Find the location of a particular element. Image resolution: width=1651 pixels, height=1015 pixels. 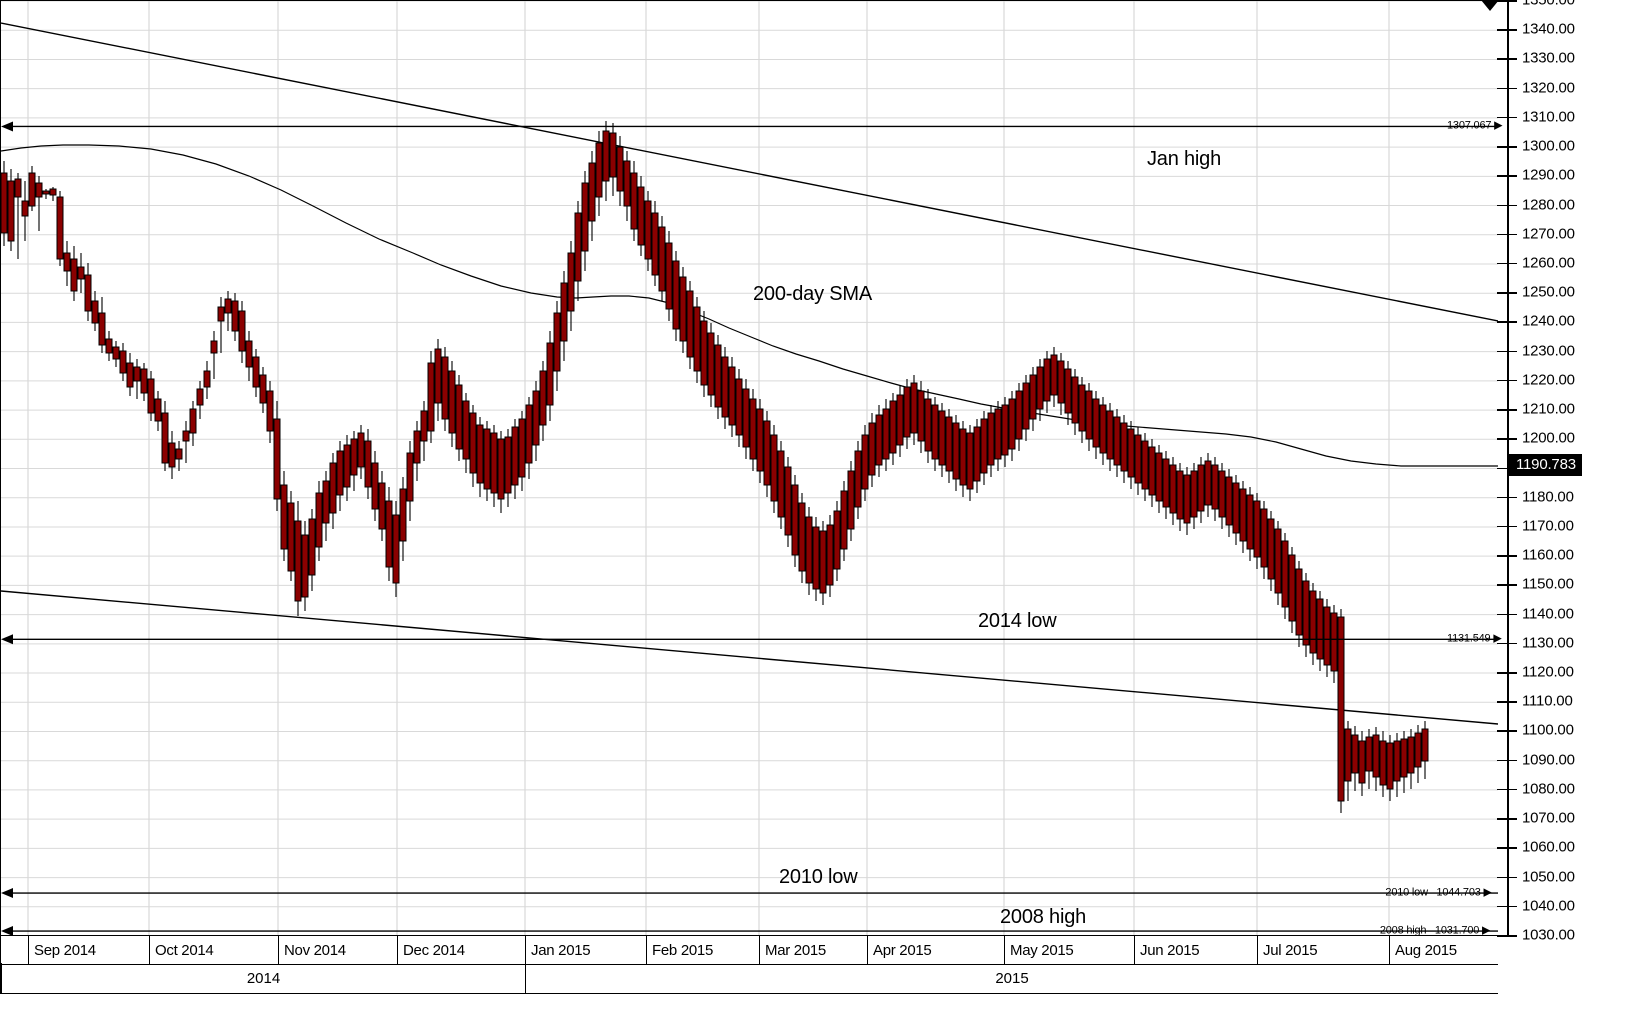

time-axis-month-mar-2015: Mar 2015 is located at coordinates (813, 950).